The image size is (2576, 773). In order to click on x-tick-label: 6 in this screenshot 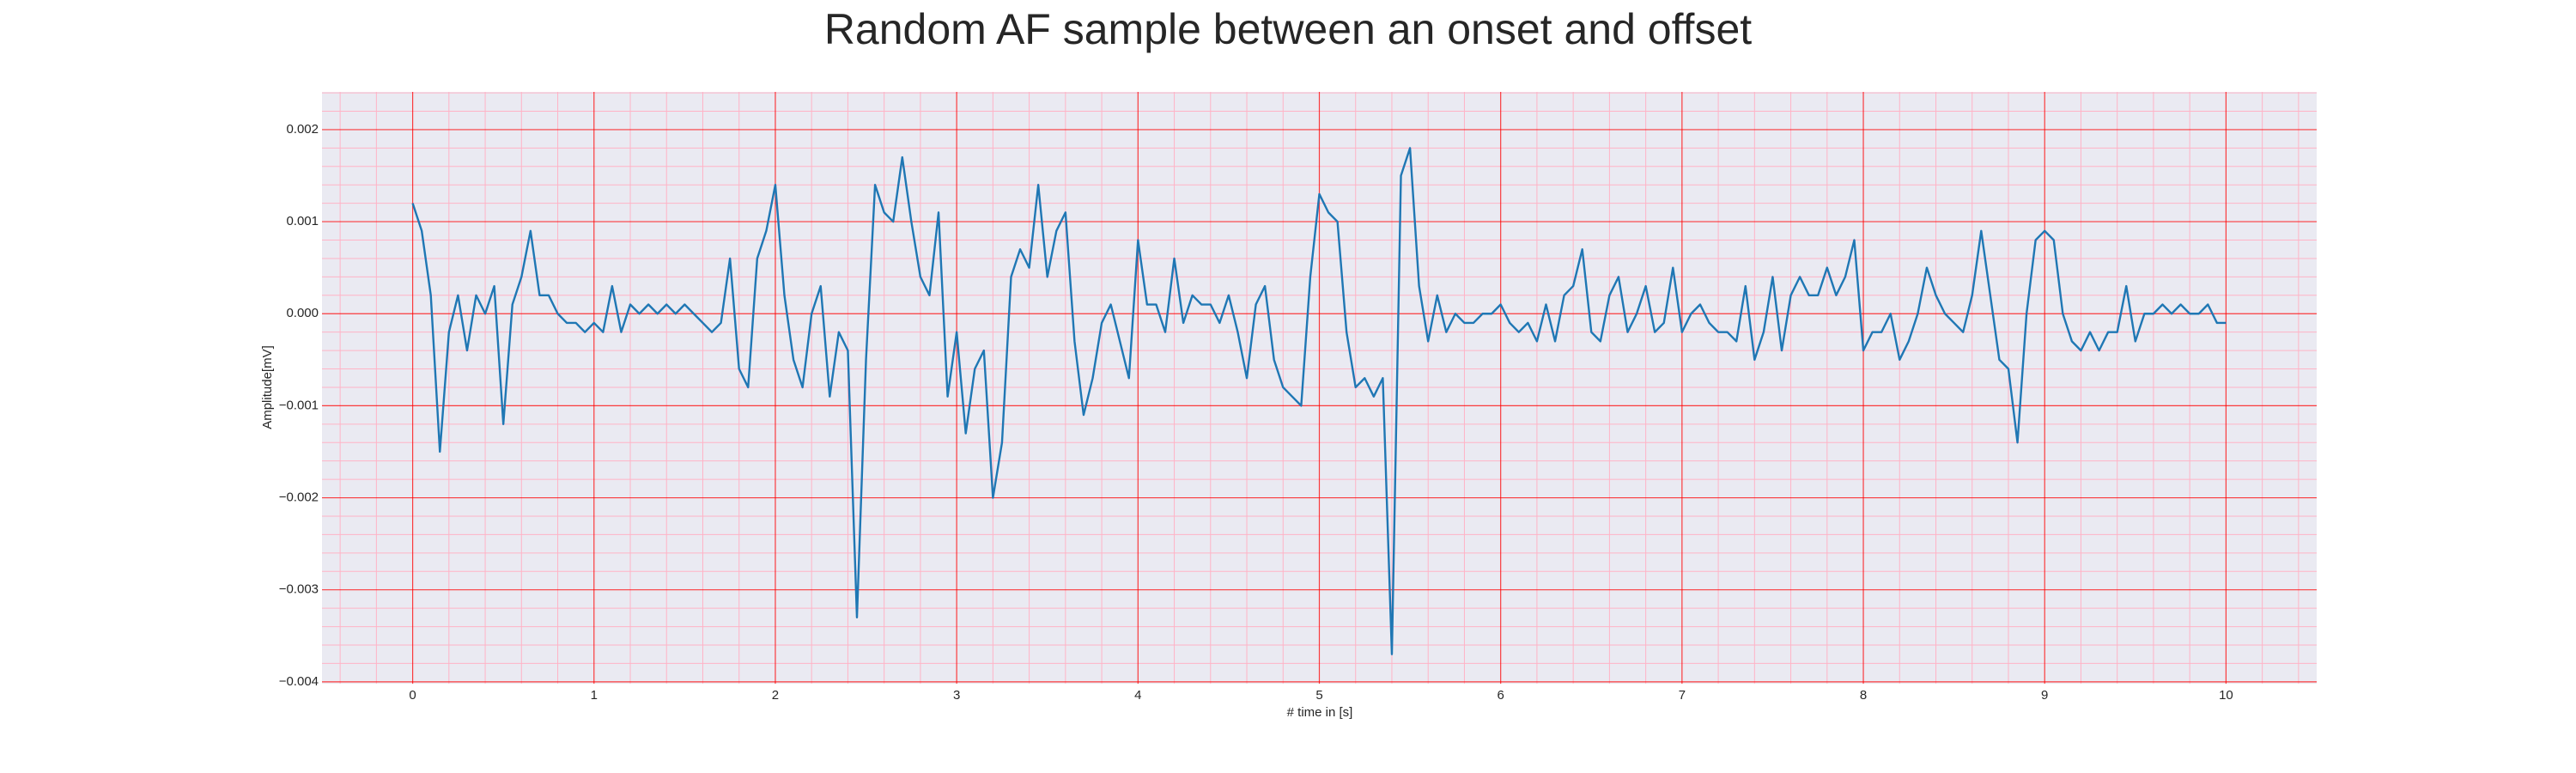, I will do `click(1501, 695)`.